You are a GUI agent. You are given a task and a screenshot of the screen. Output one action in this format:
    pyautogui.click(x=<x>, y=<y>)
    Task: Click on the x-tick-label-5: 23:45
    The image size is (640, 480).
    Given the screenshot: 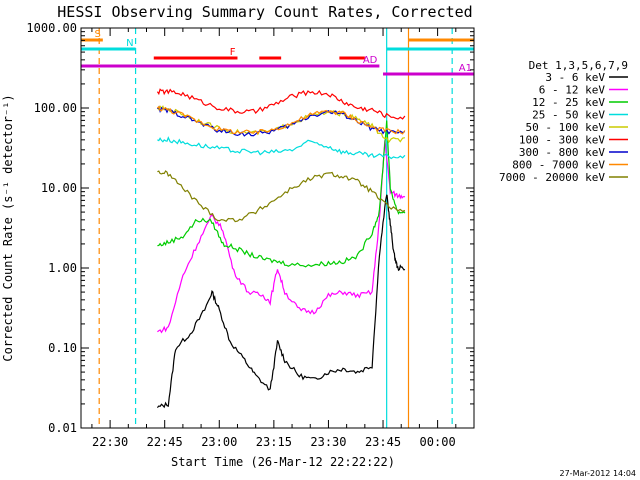 What is the action you would take?
    pyautogui.click(x=383, y=442)
    